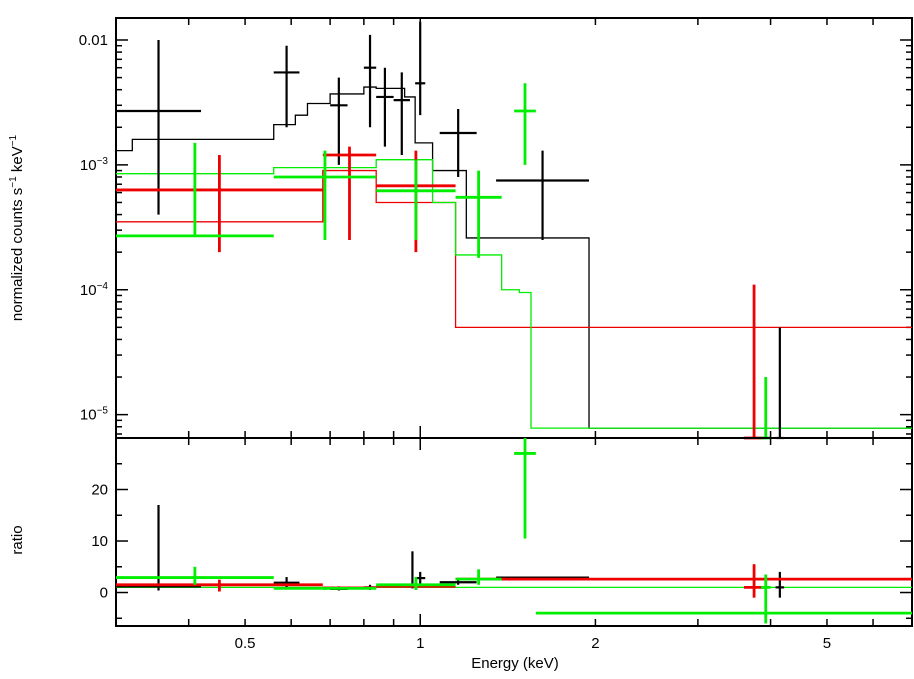  I want to click on lower-y-axis-label: ratio, so click(17, 539).